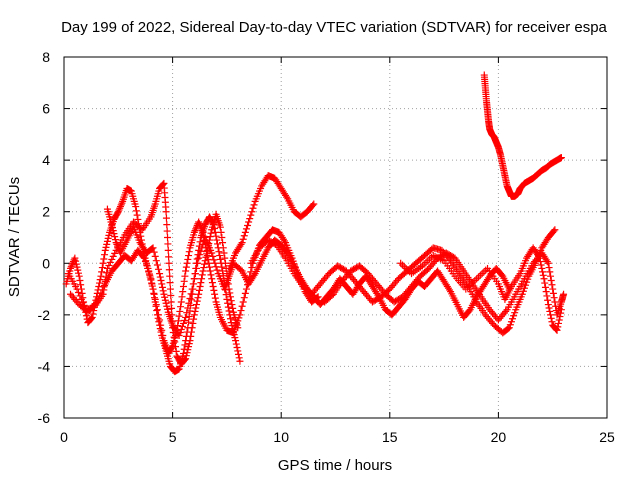  I want to click on y-tick-label: 8, so click(46, 57).